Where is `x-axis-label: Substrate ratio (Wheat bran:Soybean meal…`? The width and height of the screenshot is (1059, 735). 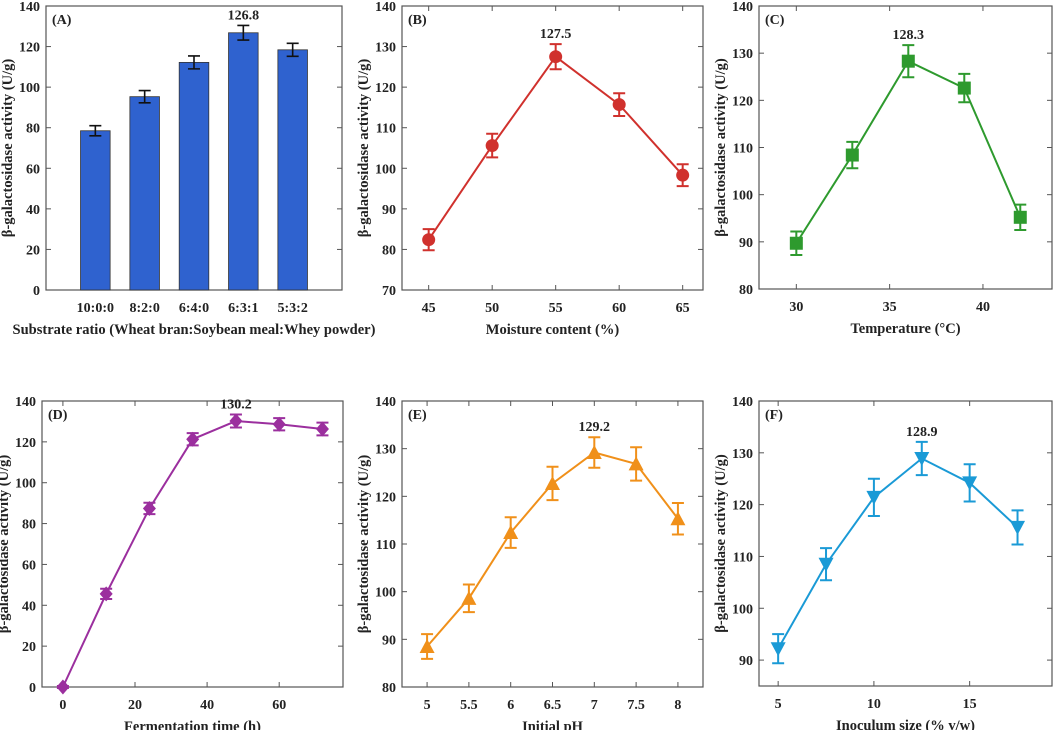
x-axis-label: Substrate ratio (Wheat bran:Soybean meal… is located at coordinates (194, 330).